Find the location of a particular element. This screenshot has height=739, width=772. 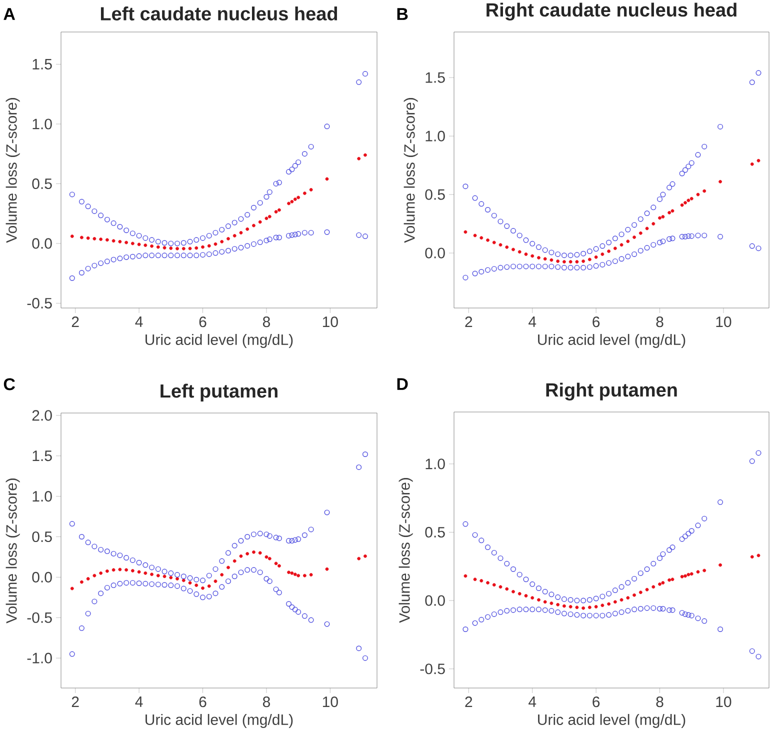

x-tick-label: 2 is located at coordinates (468, 701).